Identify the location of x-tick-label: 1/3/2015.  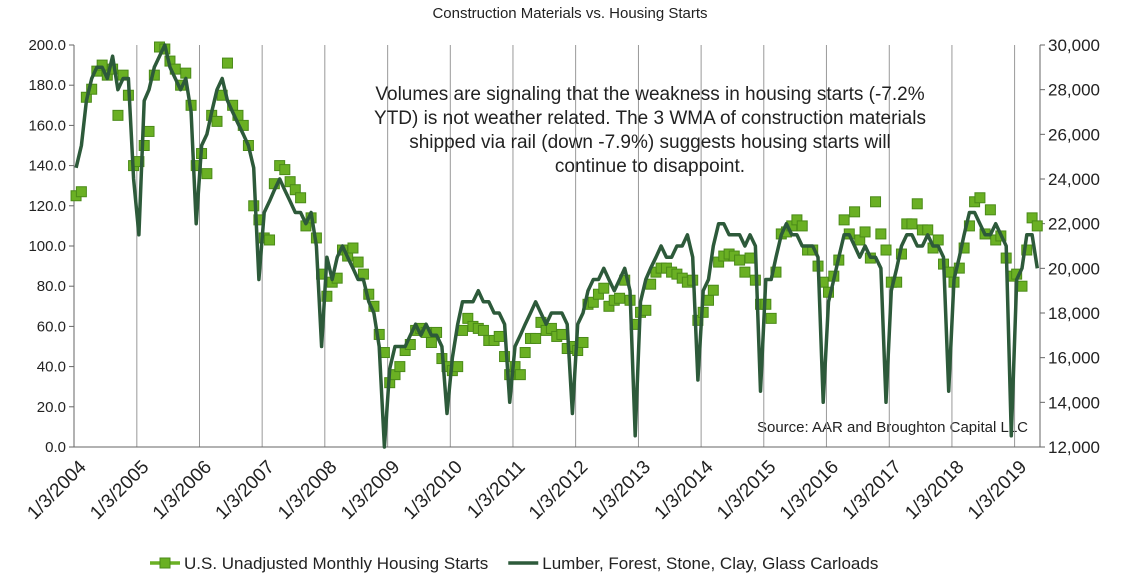
(746, 490).